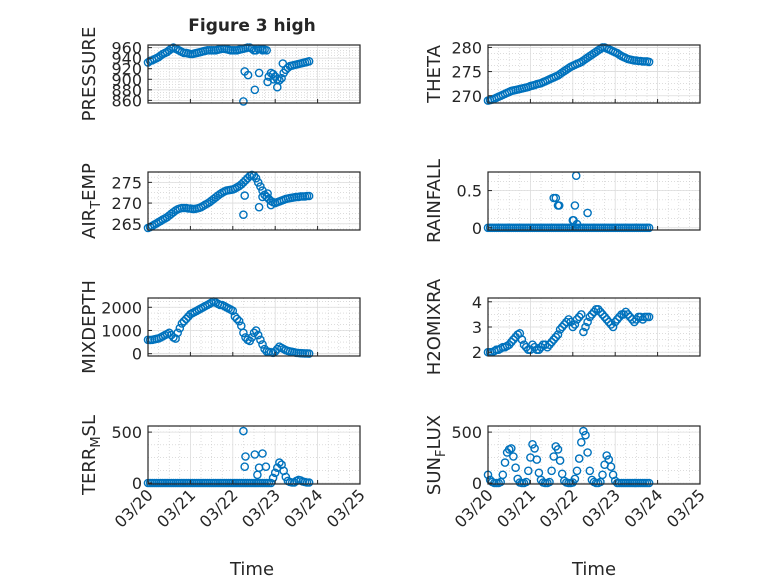 This screenshot has width=778, height=583. What do you see at coordinates (477, 327) in the screenshot?
I see `y-tick-label: 3` at bounding box center [477, 327].